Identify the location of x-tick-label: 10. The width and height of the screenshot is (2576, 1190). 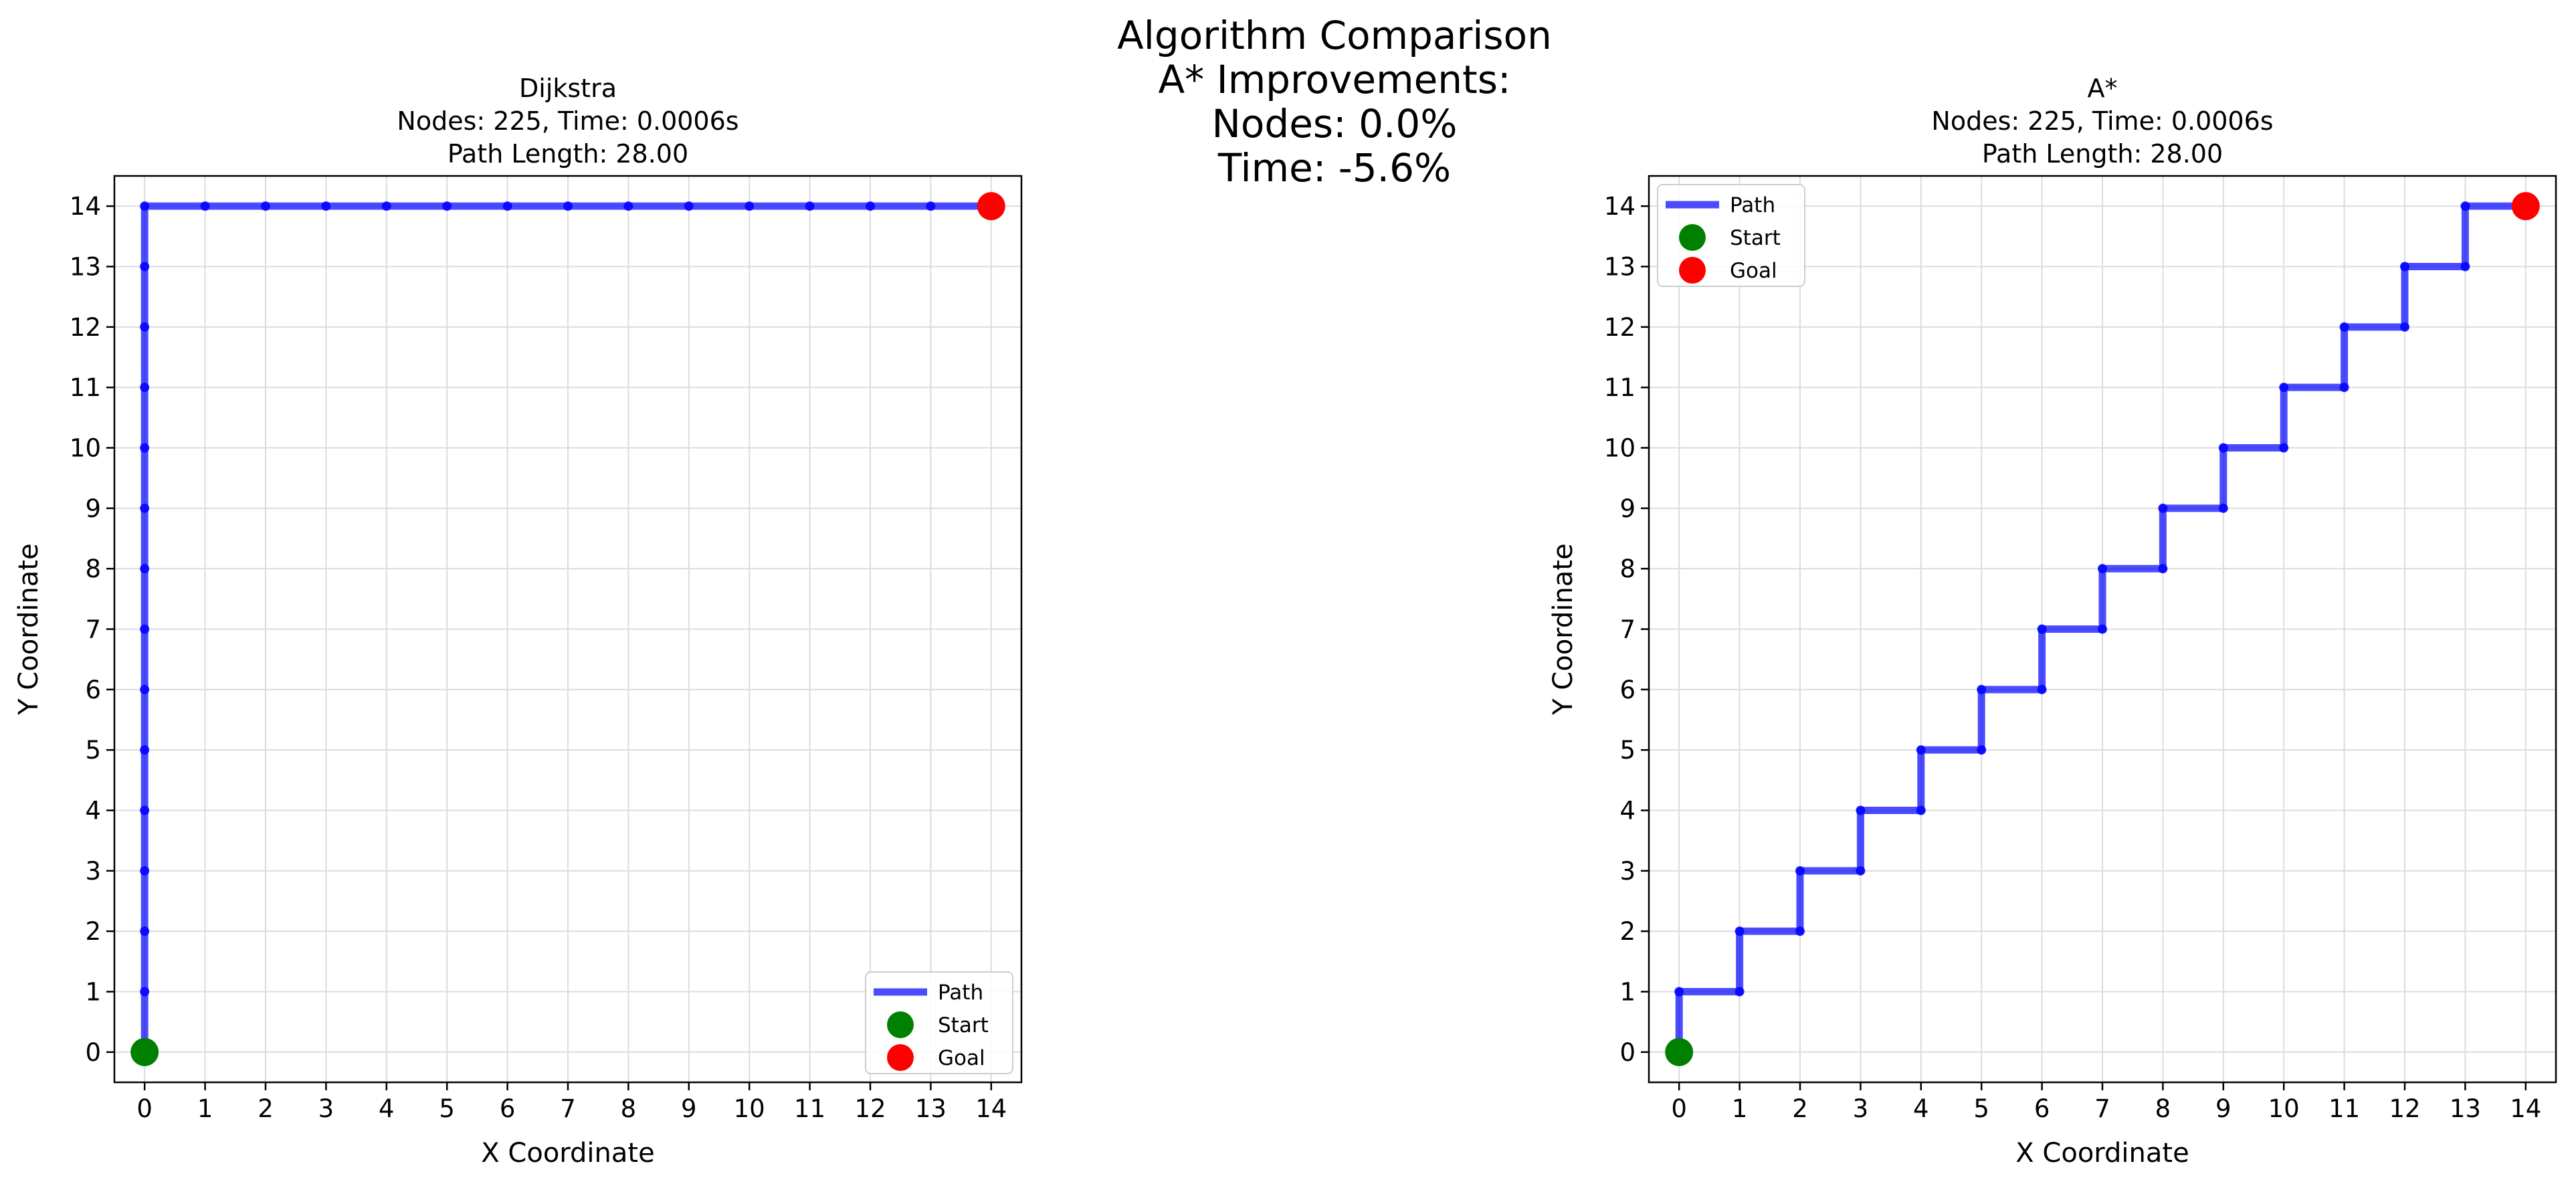
(749, 1108).